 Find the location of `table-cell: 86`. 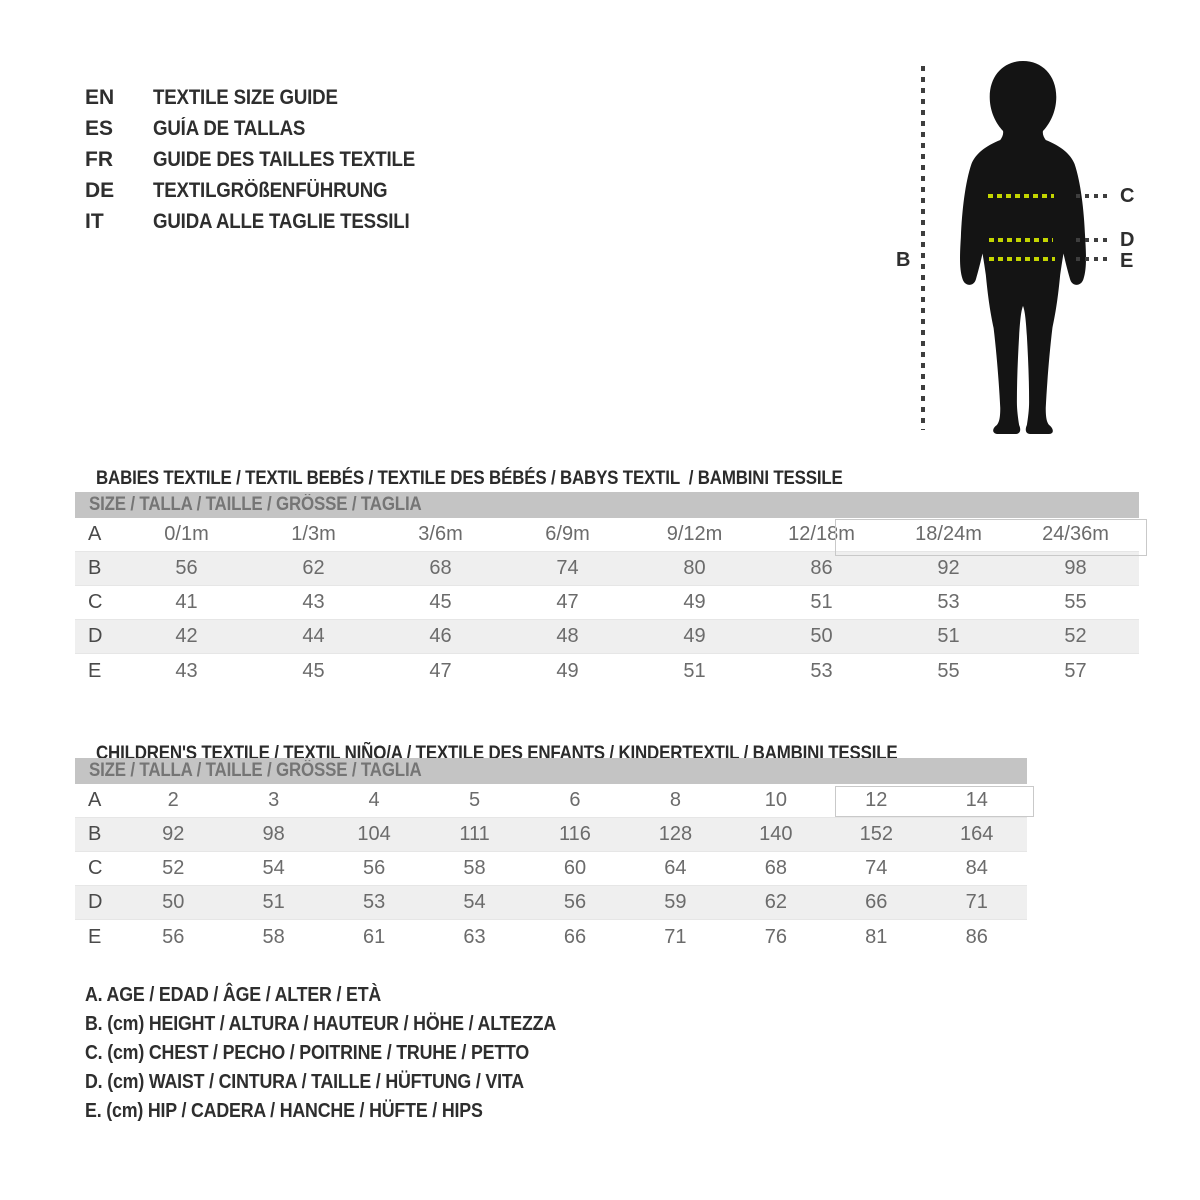

table-cell: 86 is located at coordinates (976, 936).